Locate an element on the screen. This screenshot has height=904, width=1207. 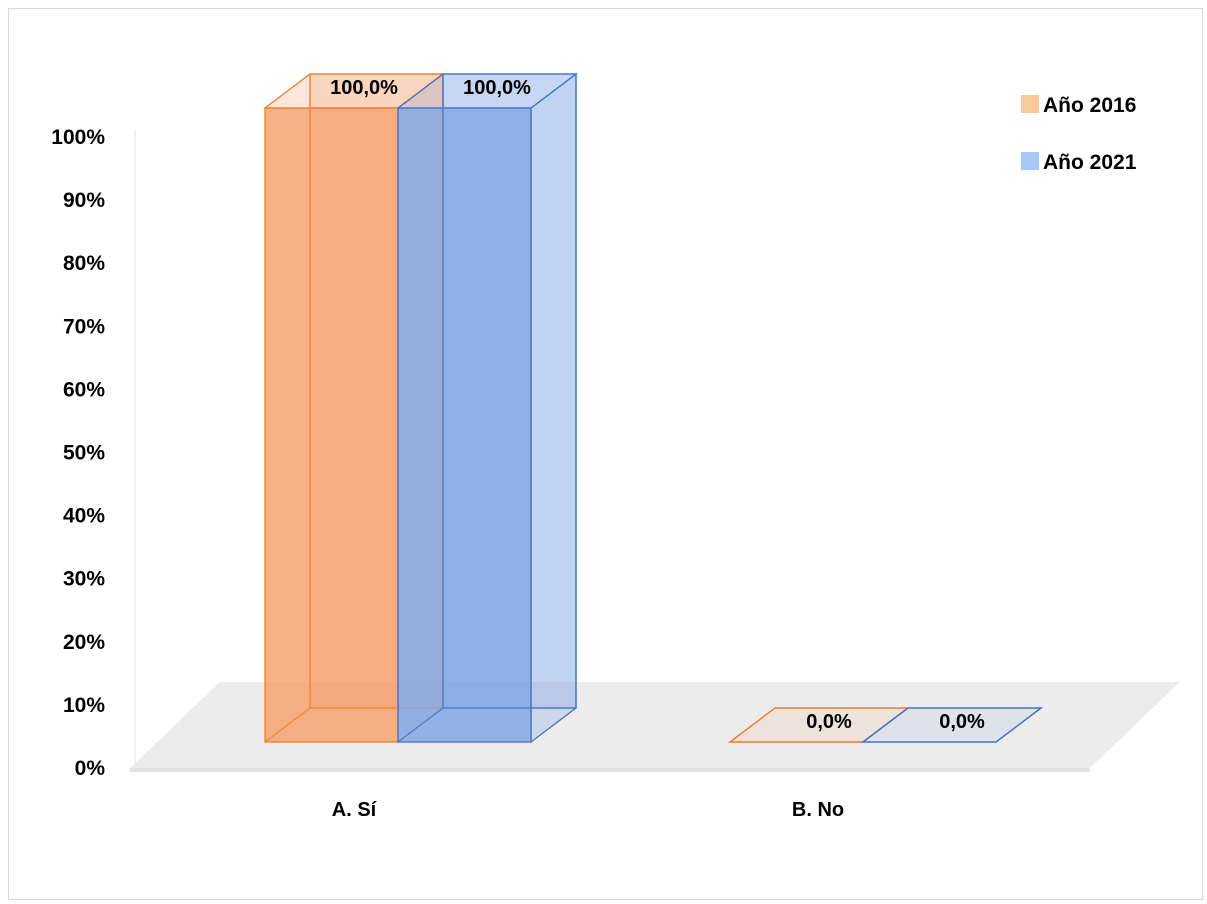
y-tick-label: 0% is located at coordinates (90, 768).